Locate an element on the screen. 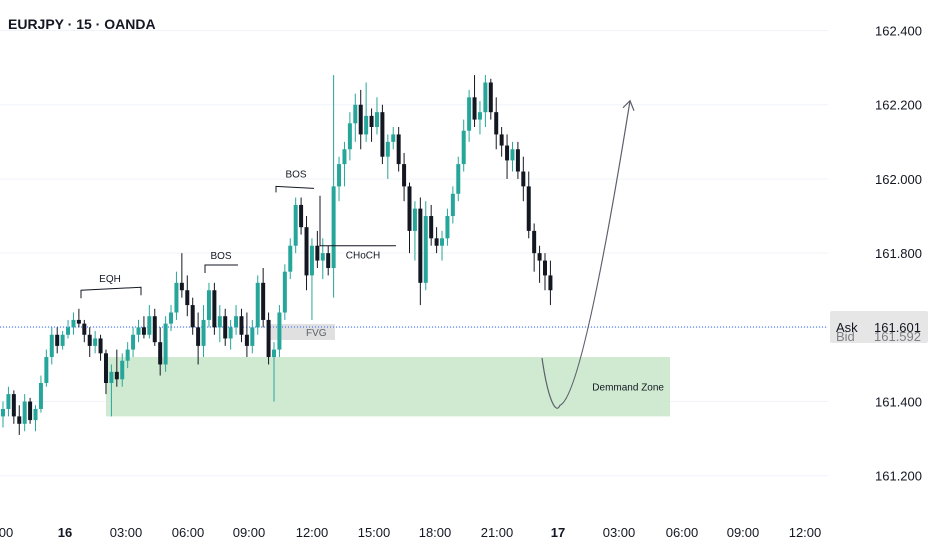 This screenshot has height=550, width=932. choch-label: CHoCH is located at coordinates (363, 256).